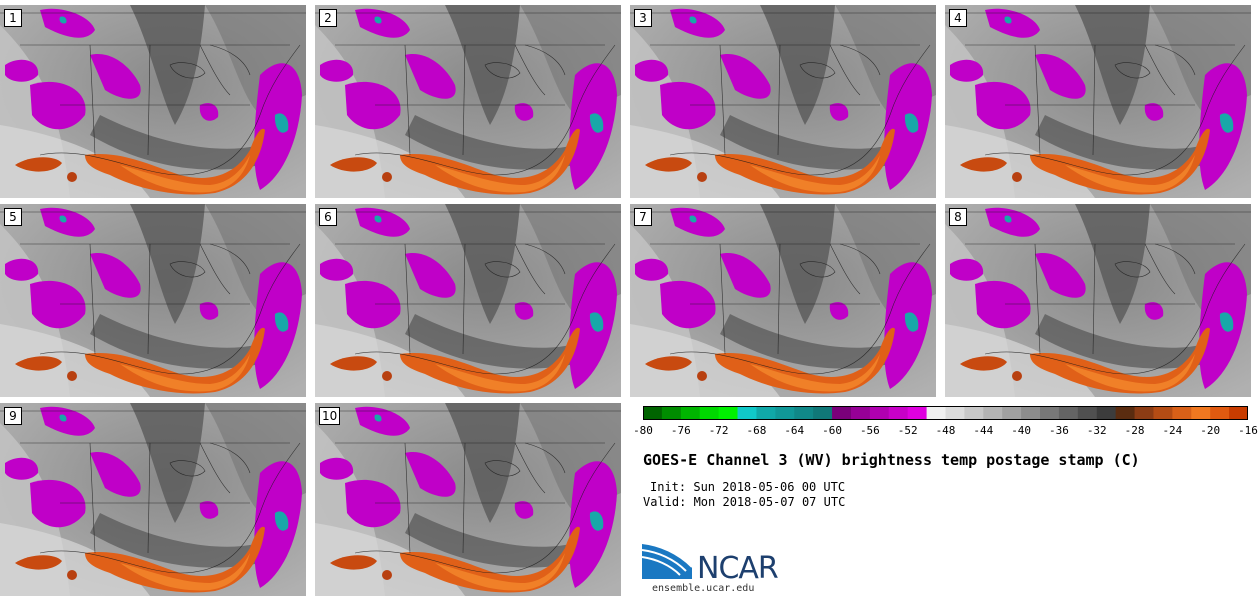 Image resolution: width=1260 pixels, height=597 pixels. I want to click on panel-label-2: 2, so click(328, 18).